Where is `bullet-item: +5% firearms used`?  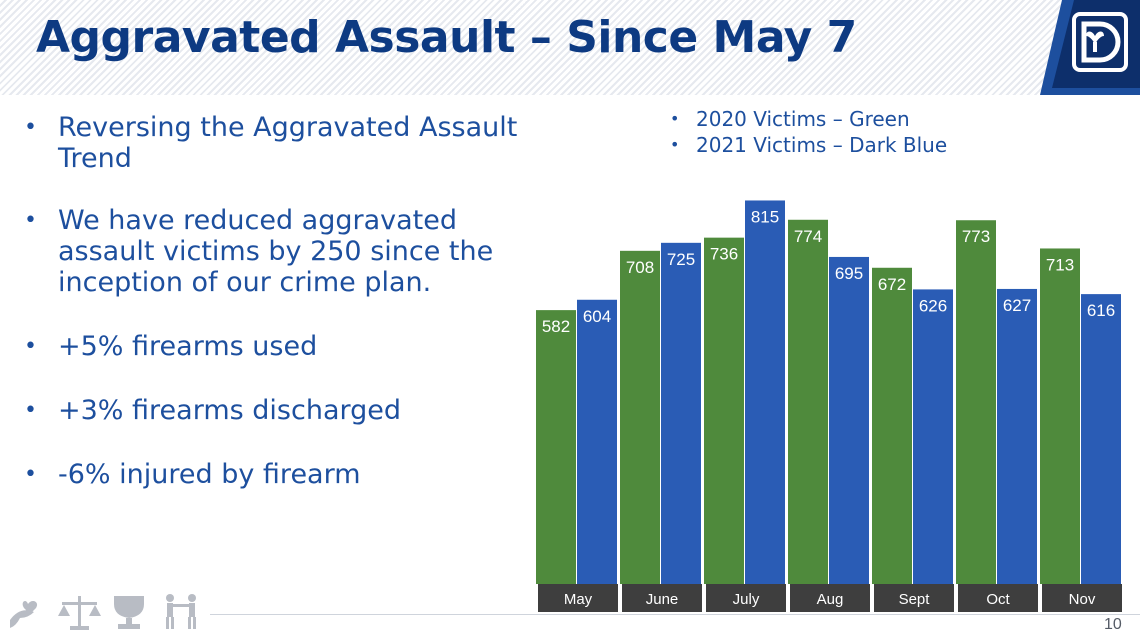
bullet-item: +5% firearms used is located at coordinates (272, 346).